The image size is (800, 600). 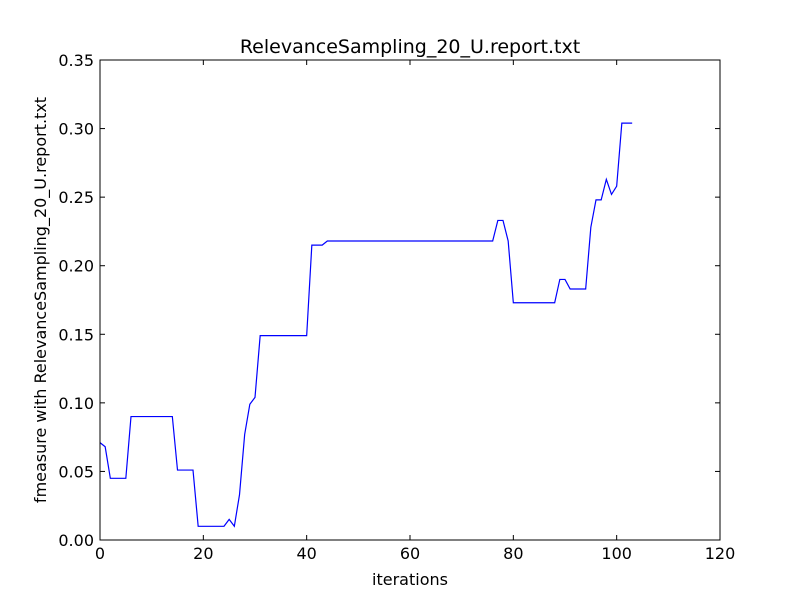 I want to click on x-tick-label: 20, so click(x=203, y=553).